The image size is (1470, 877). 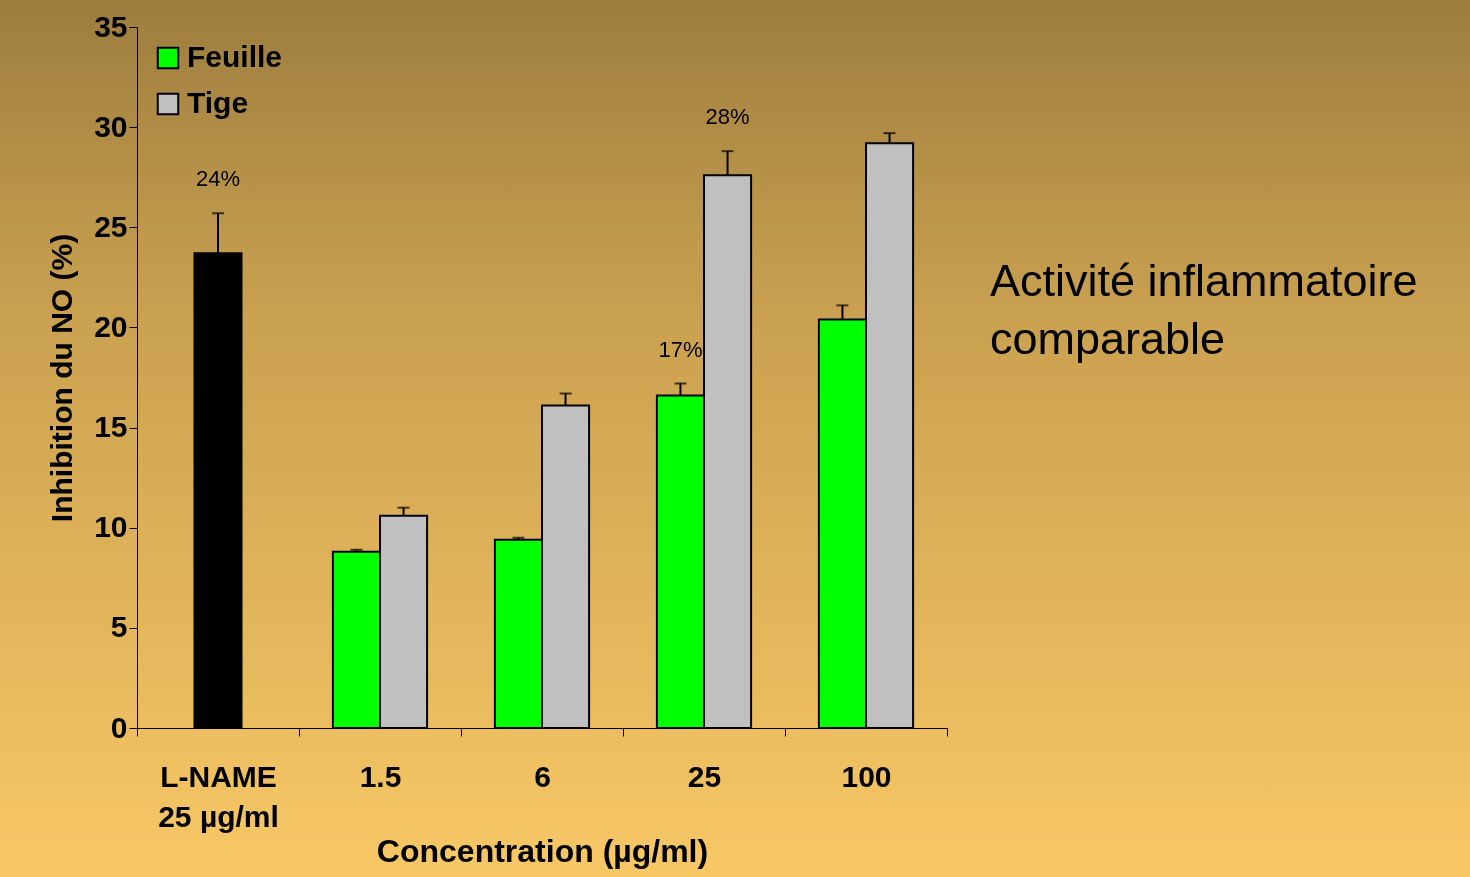 I want to click on y-tick-label: 35, so click(x=111, y=26).